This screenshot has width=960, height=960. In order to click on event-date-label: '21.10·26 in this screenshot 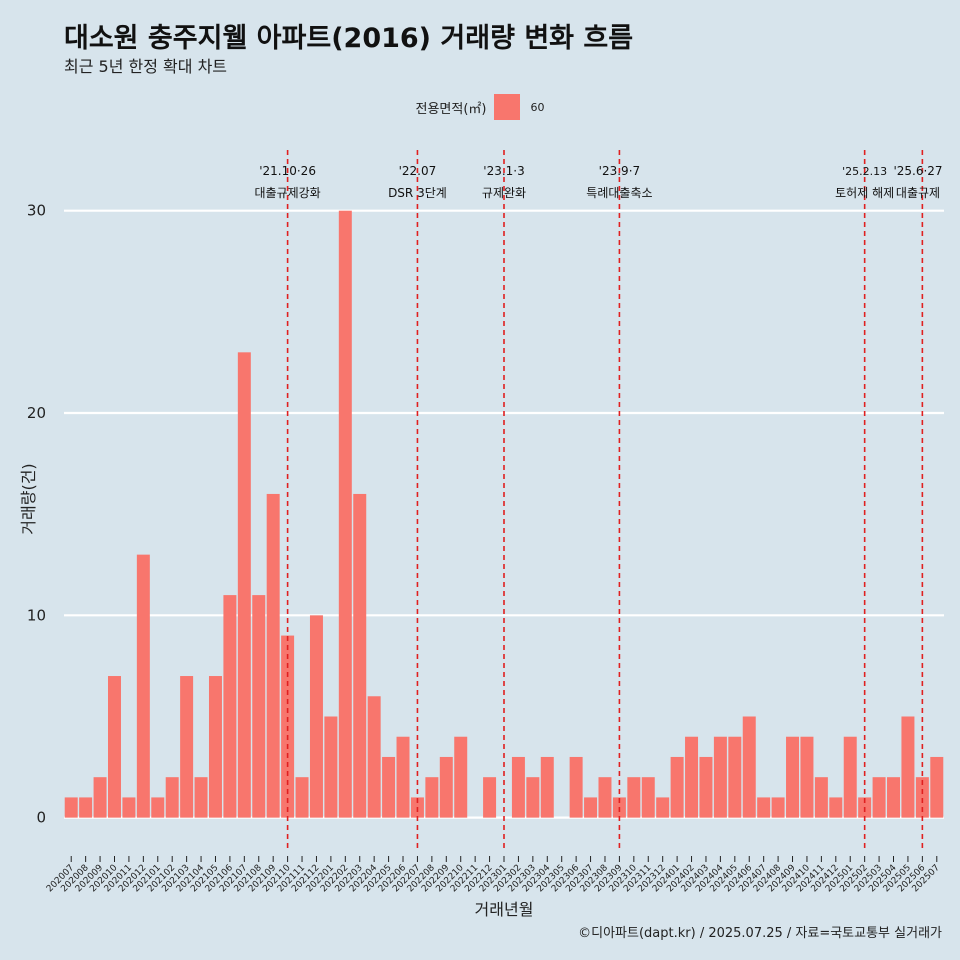, I will do `click(287, 171)`.